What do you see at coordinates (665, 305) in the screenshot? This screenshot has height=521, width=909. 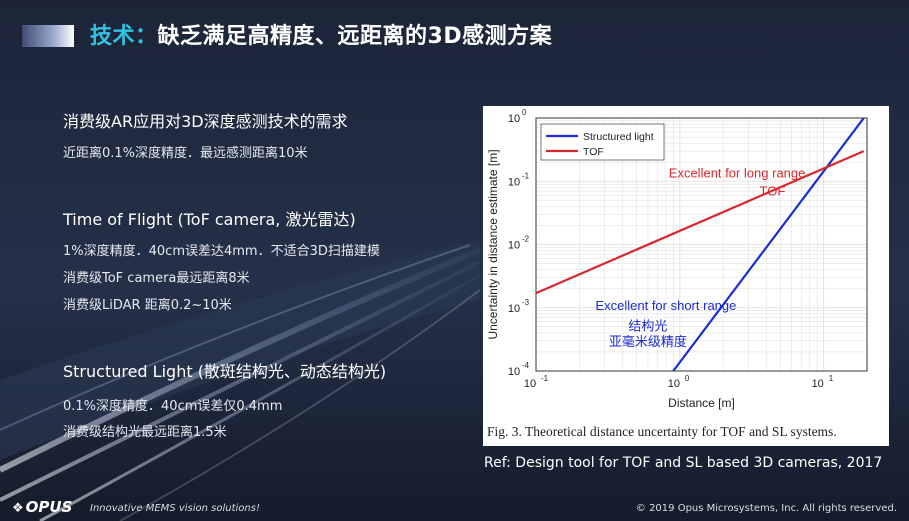 I see `chart-annotation: Excellent for short range` at bounding box center [665, 305].